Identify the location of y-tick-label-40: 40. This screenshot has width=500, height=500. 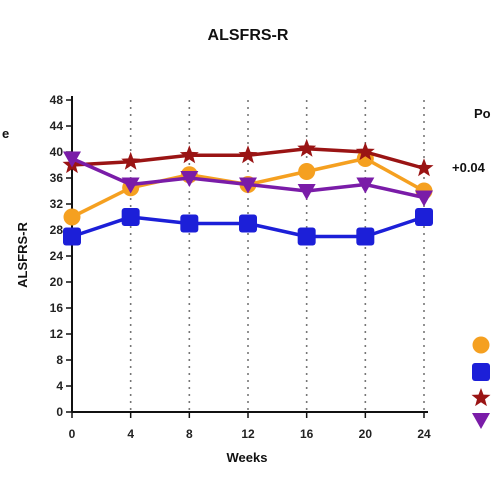
(57, 152).